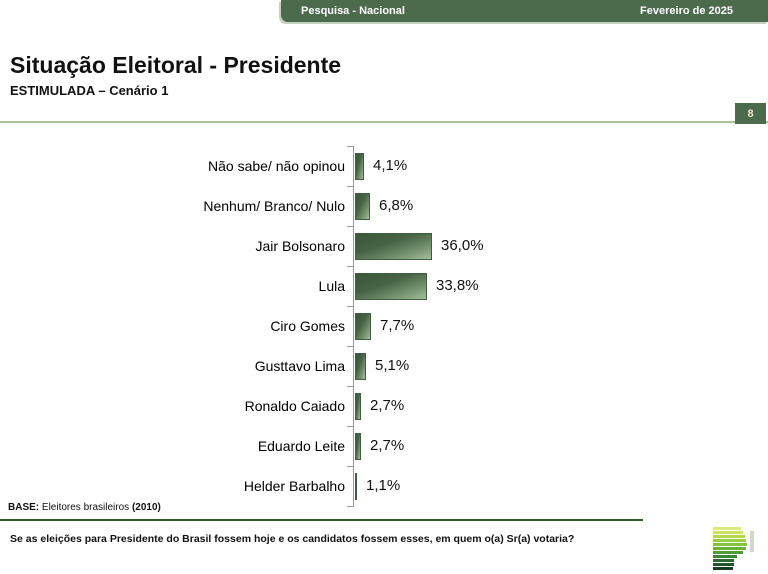  What do you see at coordinates (353, 11) in the screenshot?
I see `header-survey-label: Pesquisa - Nacional` at bounding box center [353, 11].